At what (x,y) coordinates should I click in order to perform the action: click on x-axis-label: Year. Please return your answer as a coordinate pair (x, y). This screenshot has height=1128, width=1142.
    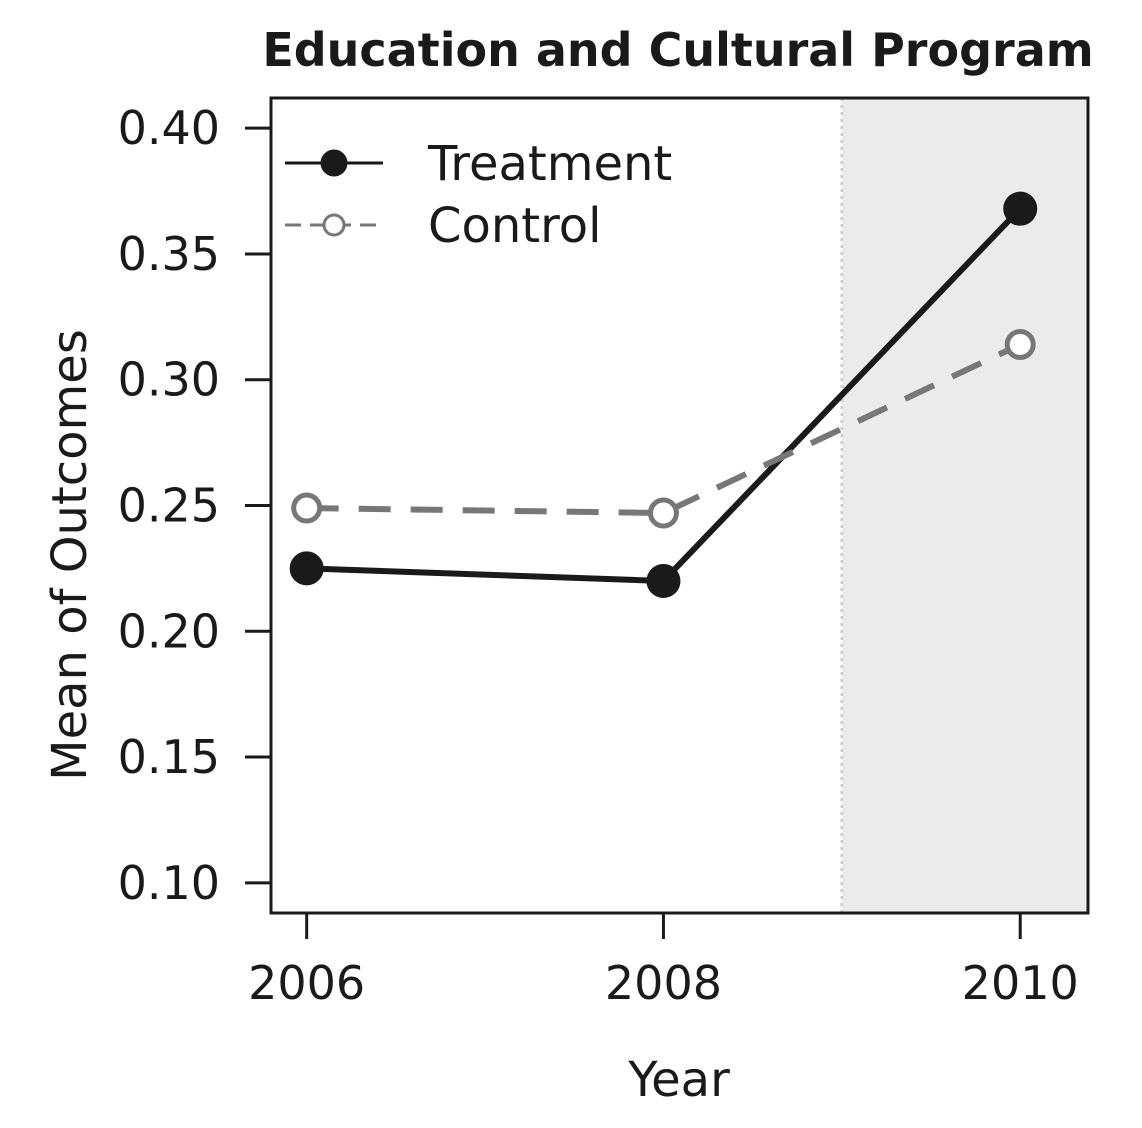
    Looking at the image, I should click on (678, 1080).